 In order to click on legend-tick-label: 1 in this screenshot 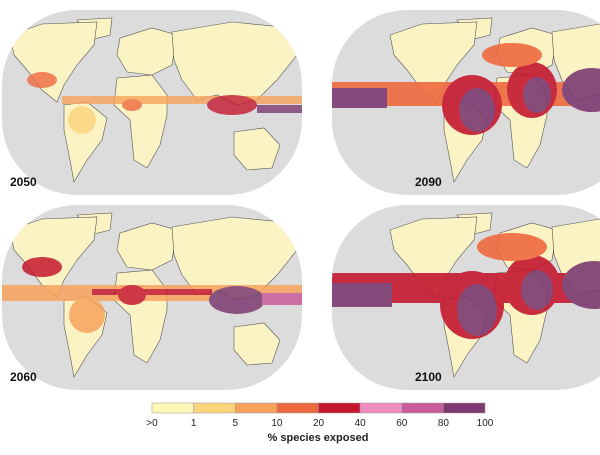, I will do `click(194, 423)`.